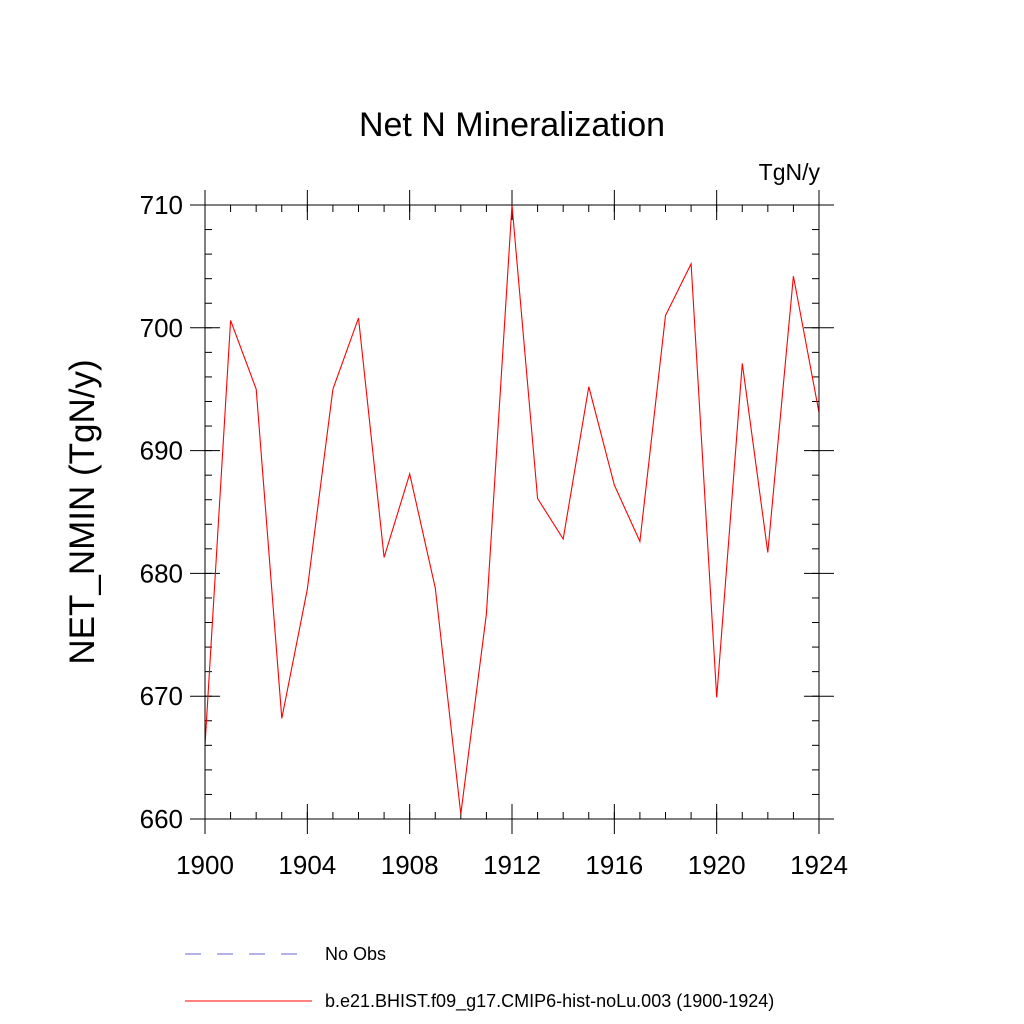  What do you see at coordinates (512, 125) in the screenshot?
I see `chart-title: Net N Mineralization` at bounding box center [512, 125].